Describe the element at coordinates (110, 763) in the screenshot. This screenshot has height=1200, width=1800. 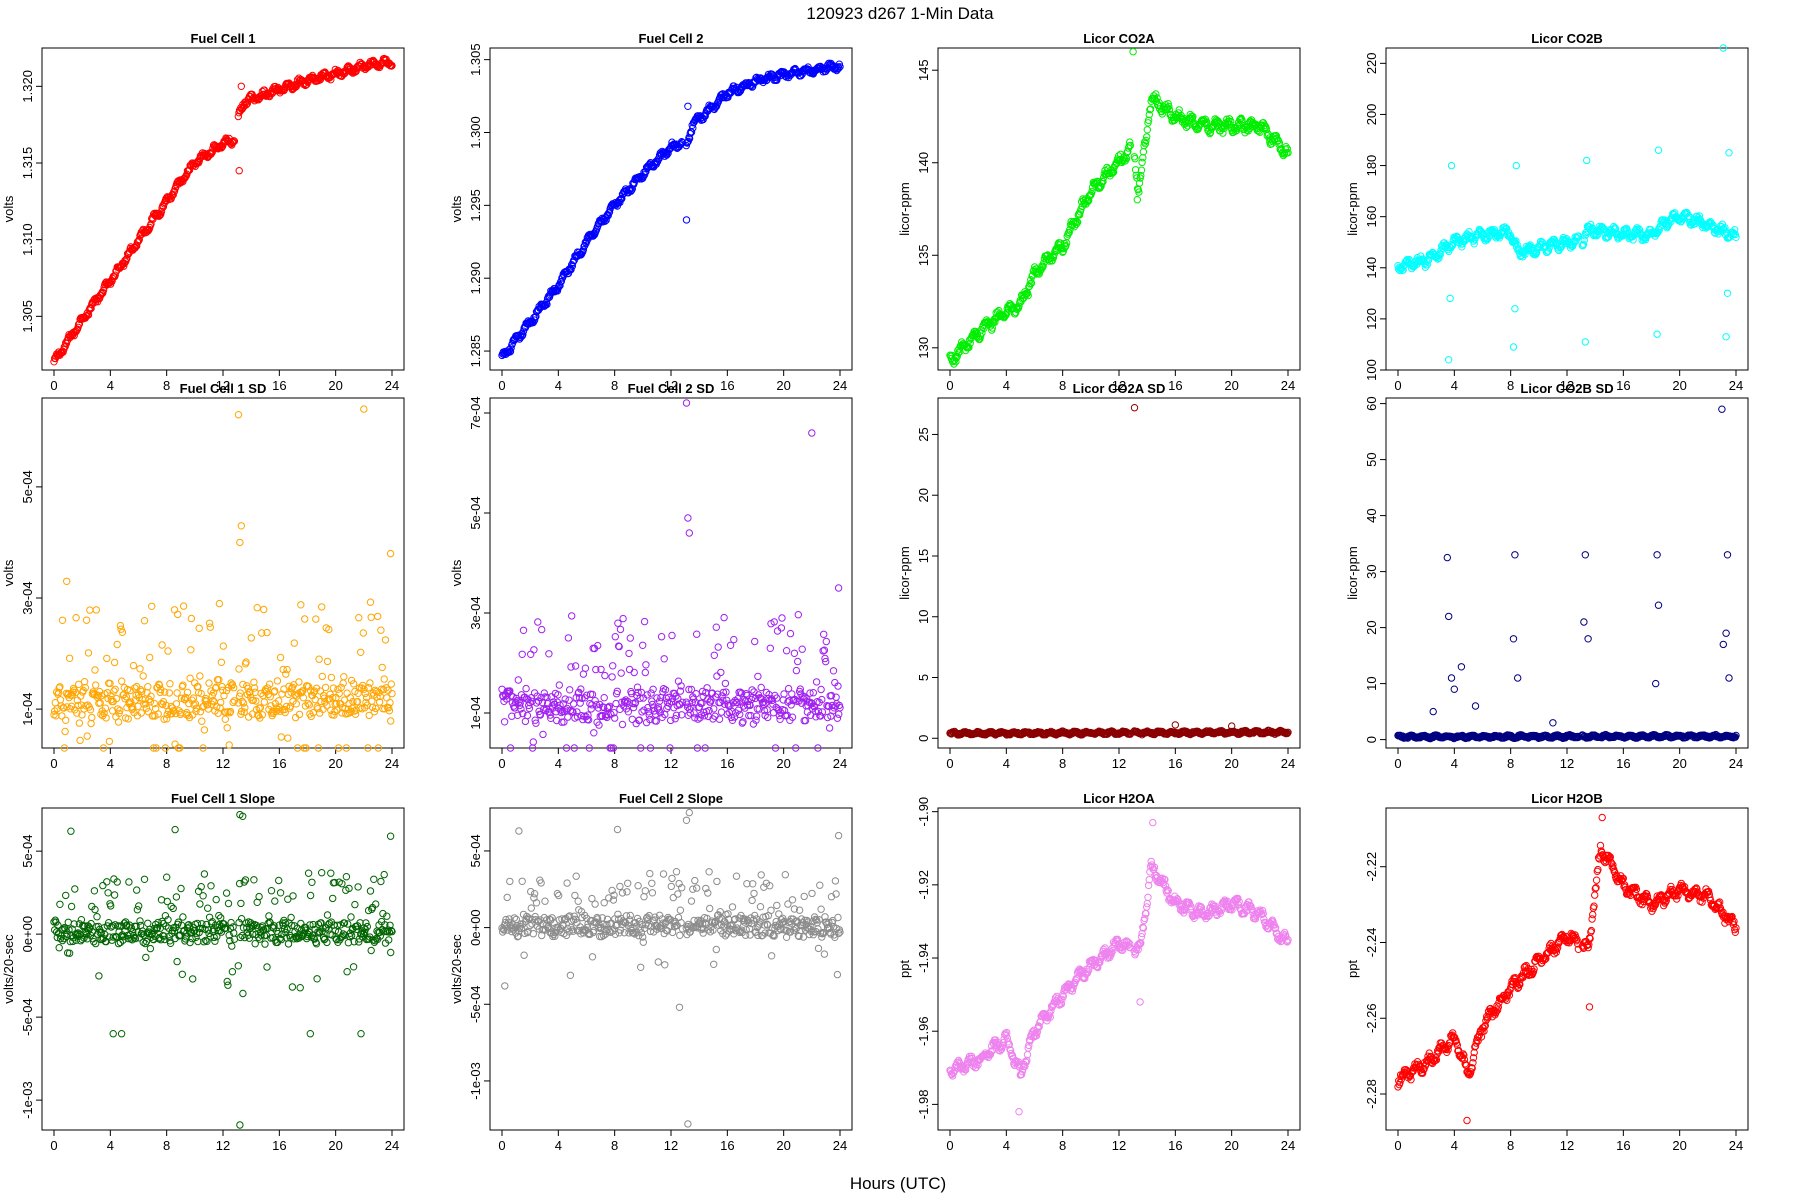
I see `x-tick-label: 4` at that location.